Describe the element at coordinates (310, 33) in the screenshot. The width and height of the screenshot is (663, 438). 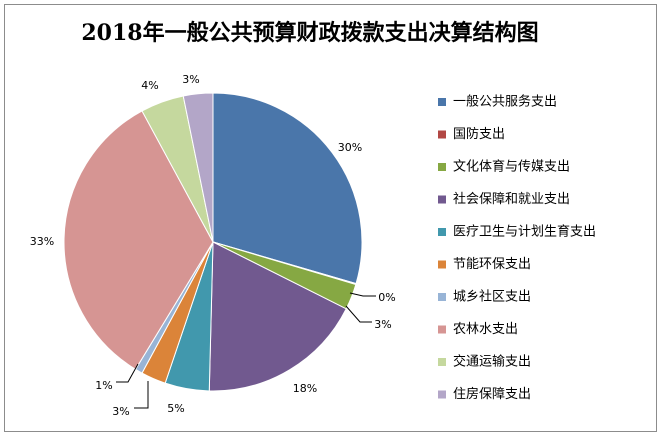
I see `chart-title: 2018年一般公共预算财政拨款支出决算结构图` at that location.